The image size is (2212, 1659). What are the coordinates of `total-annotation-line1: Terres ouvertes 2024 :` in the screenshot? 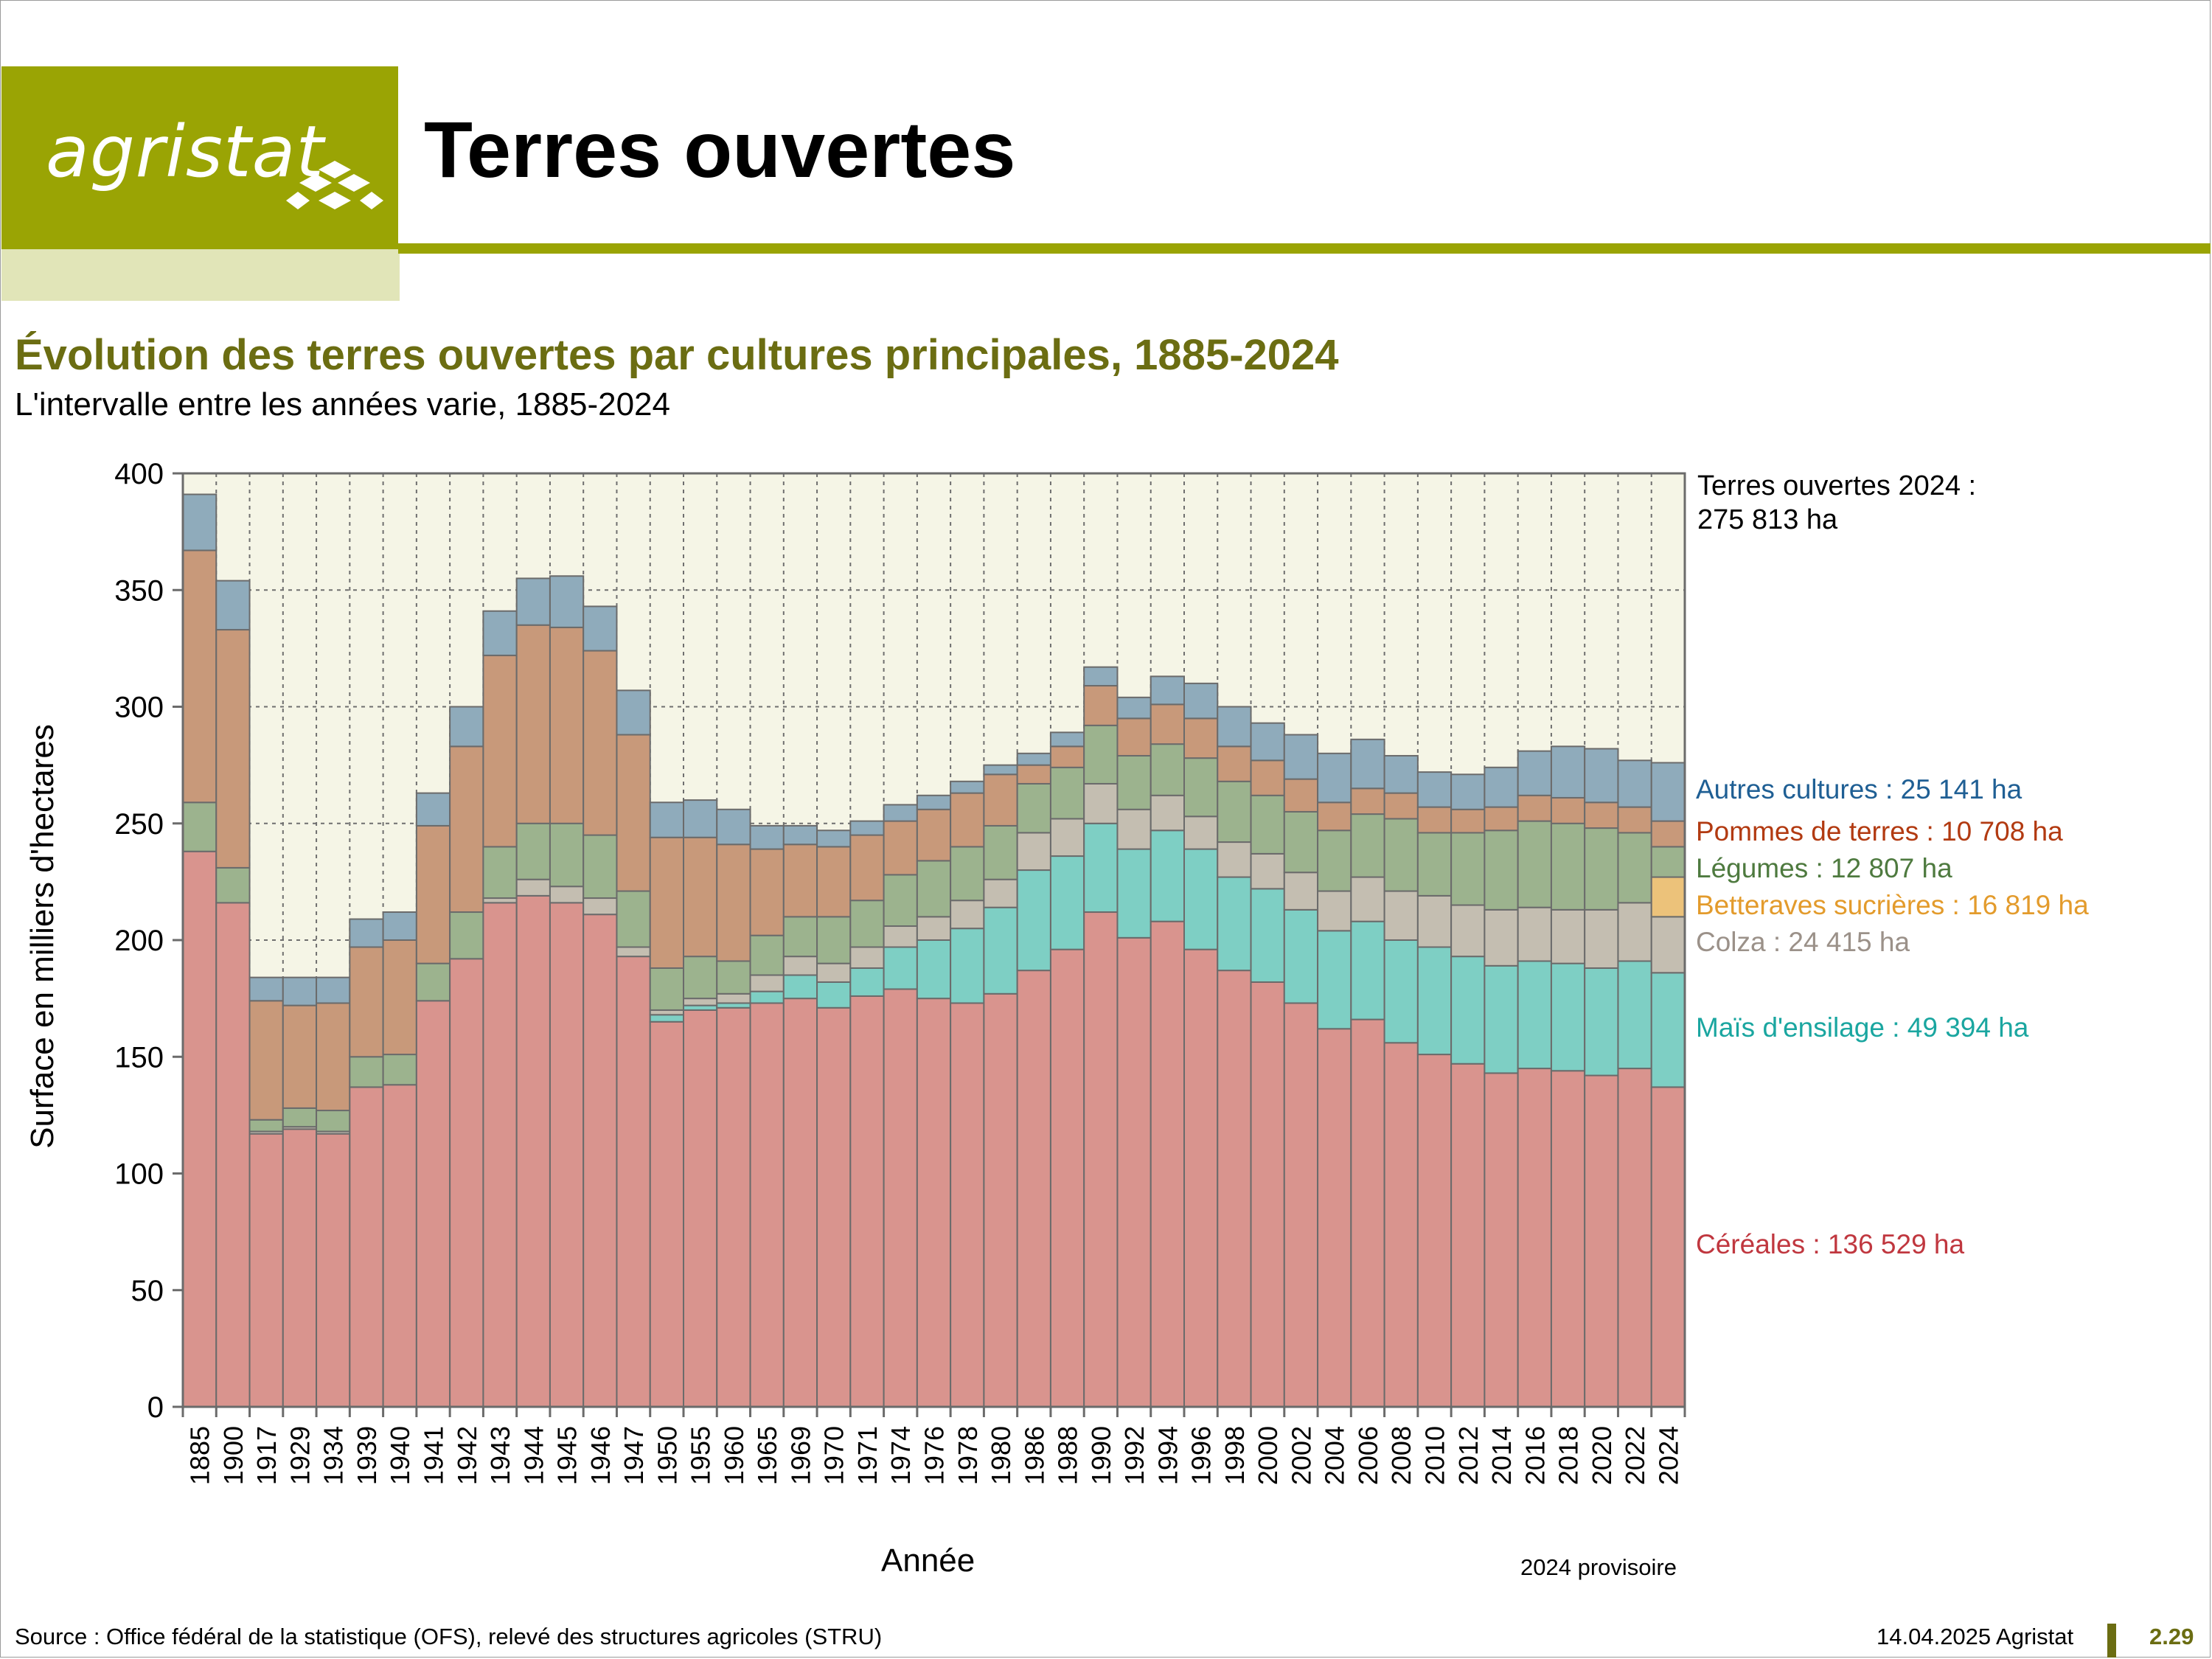 It's located at (1837, 485).